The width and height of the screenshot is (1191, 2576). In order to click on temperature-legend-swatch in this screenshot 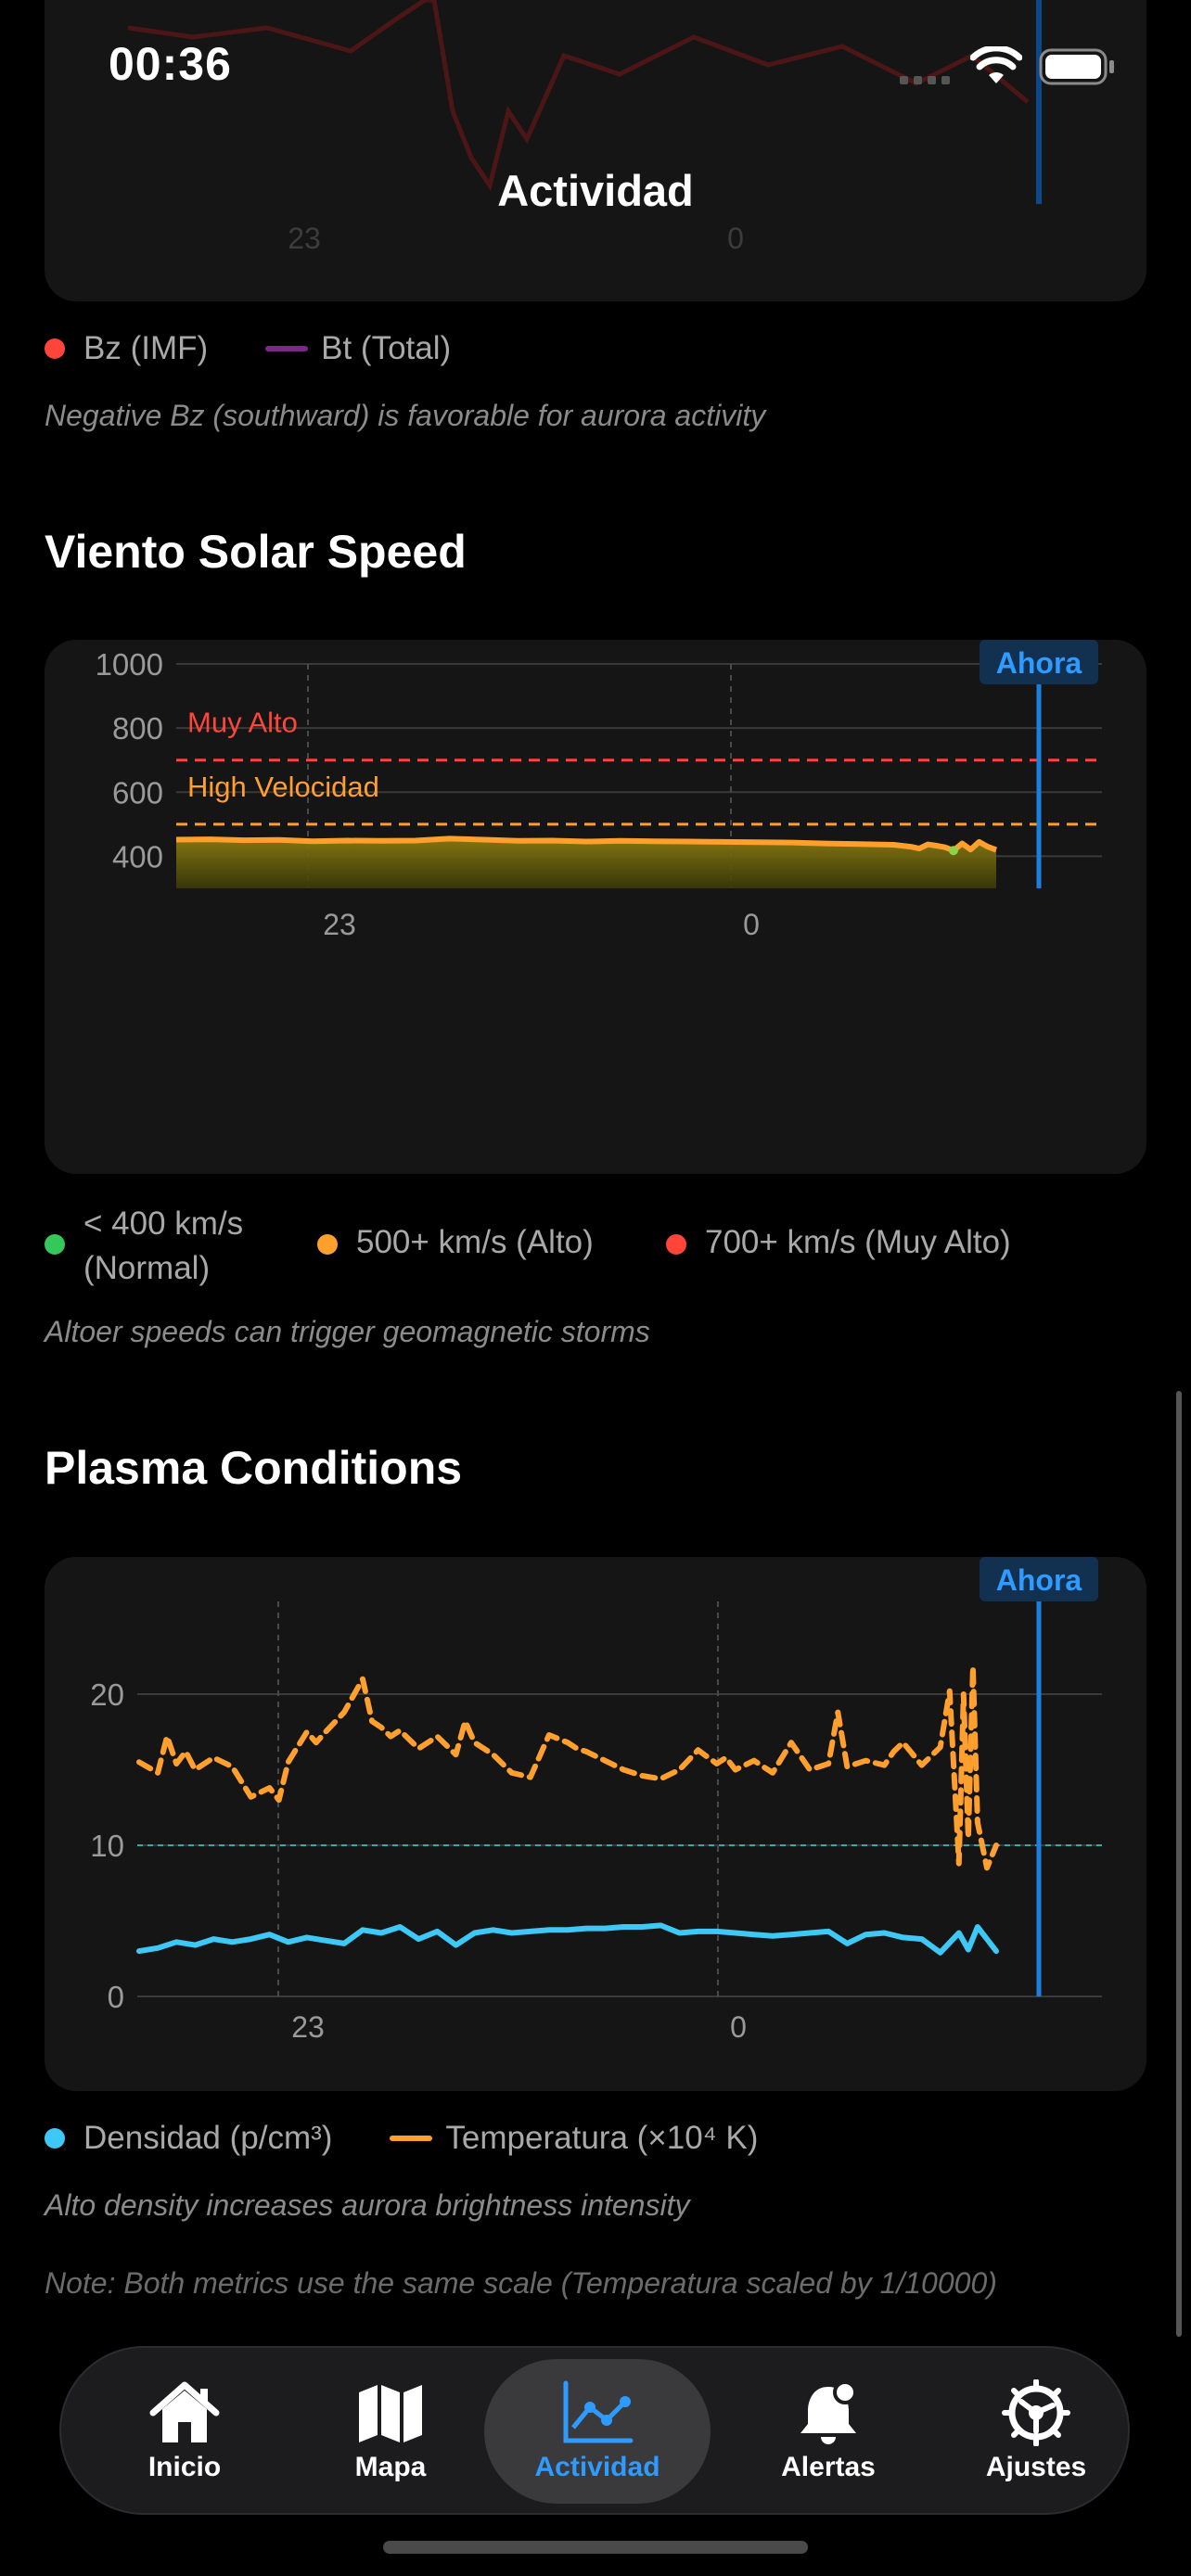, I will do `click(411, 2138)`.